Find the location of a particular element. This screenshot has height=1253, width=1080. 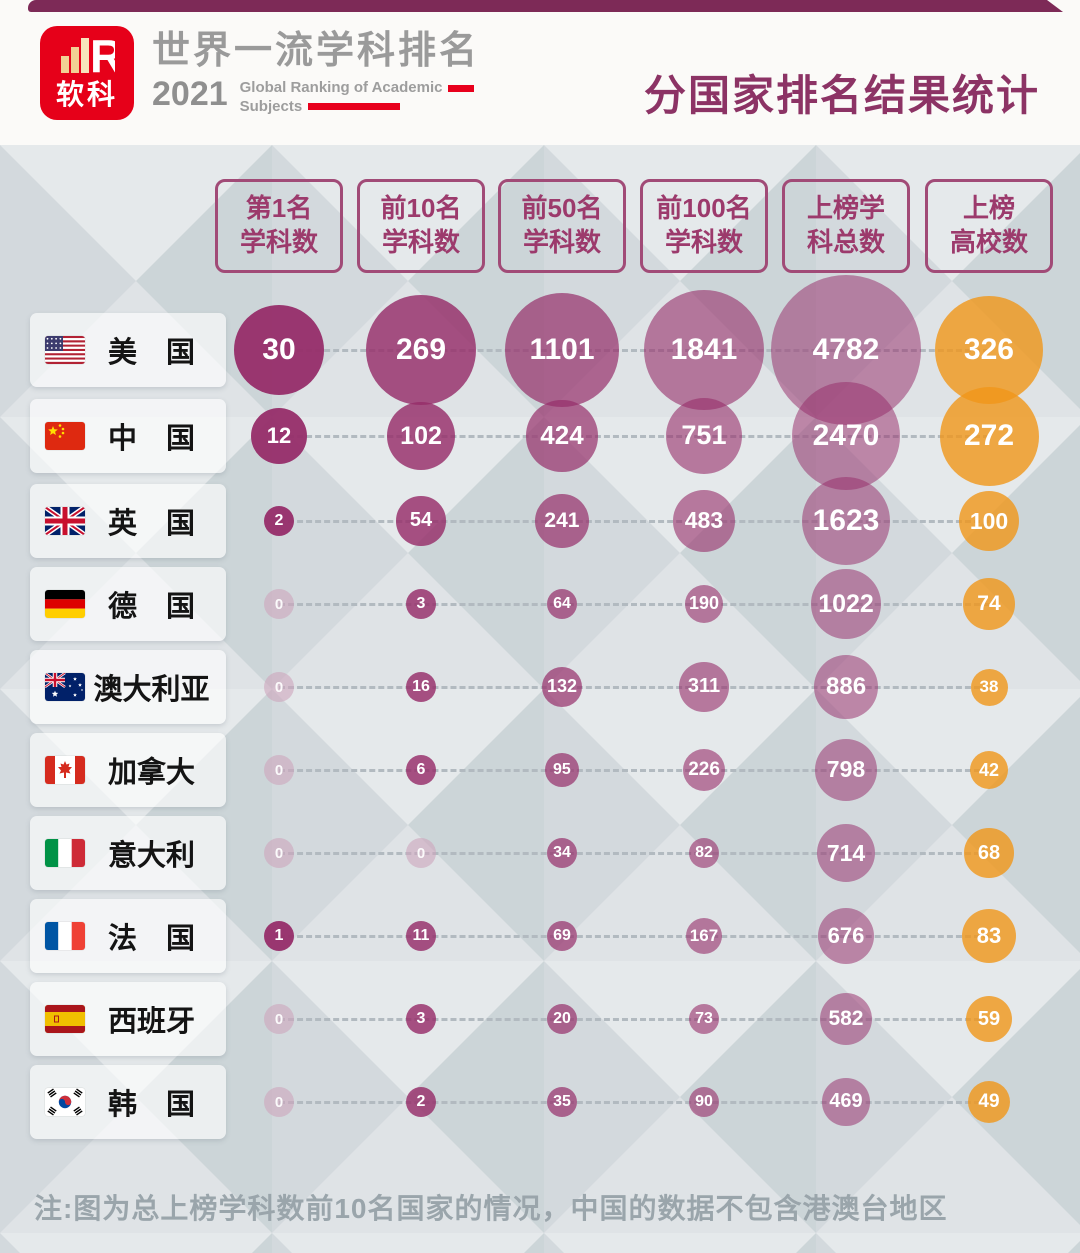

value-bubble-it-col5: 714 is located at coordinates (846, 853).